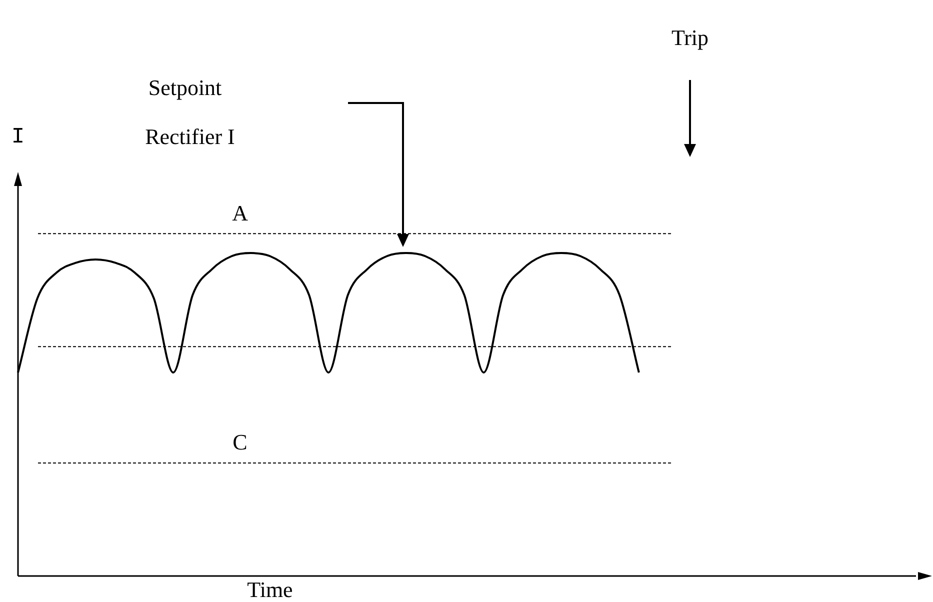 This screenshot has height=602, width=933. Describe the element at coordinates (185, 88) in the screenshot. I see `text: Setpoint` at that location.